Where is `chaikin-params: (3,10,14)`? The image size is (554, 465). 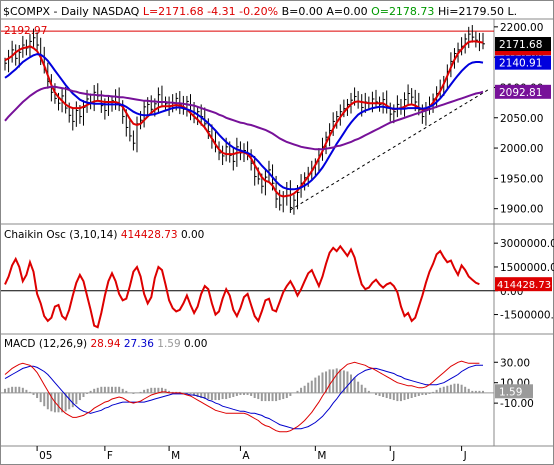 chaikin-params: (3,10,14) is located at coordinates (93, 235).